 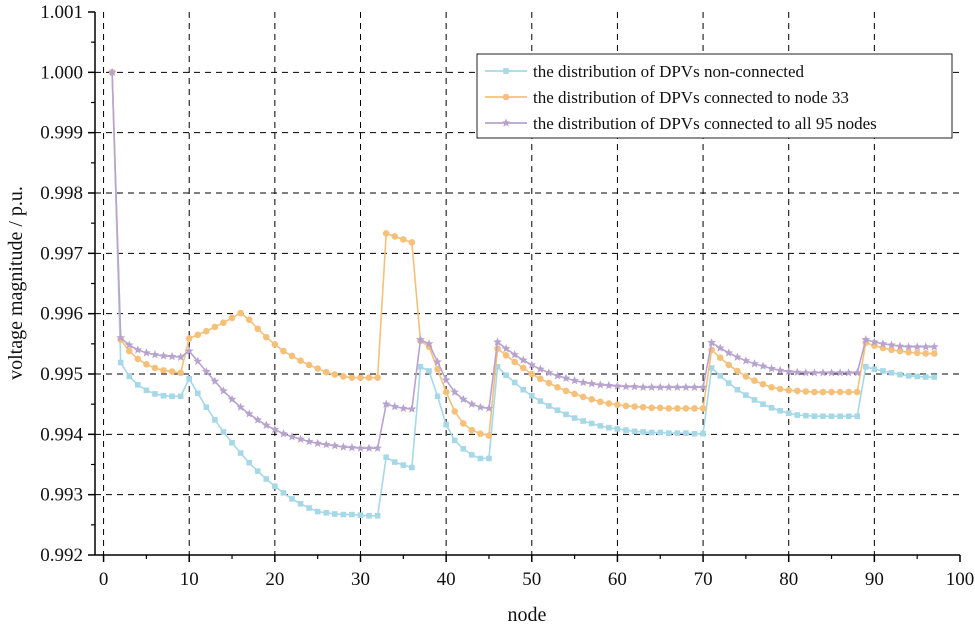 I want to click on x-tick-label: 10, so click(x=189, y=579).